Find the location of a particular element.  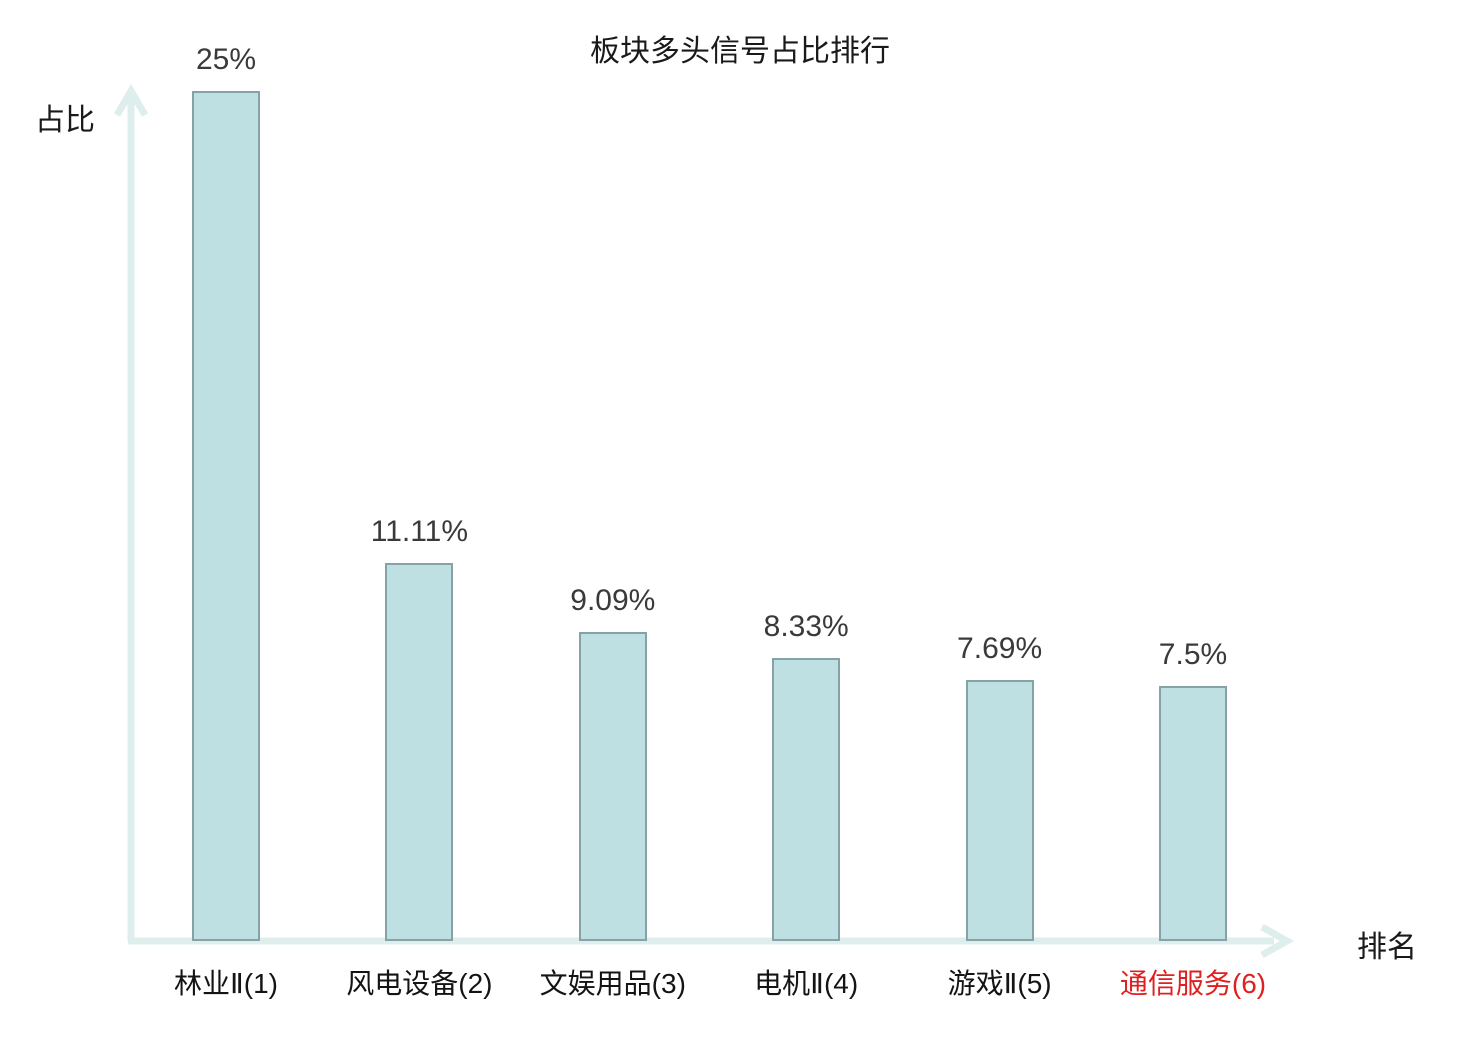

bar-value-label: 25% is located at coordinates (226, 59).